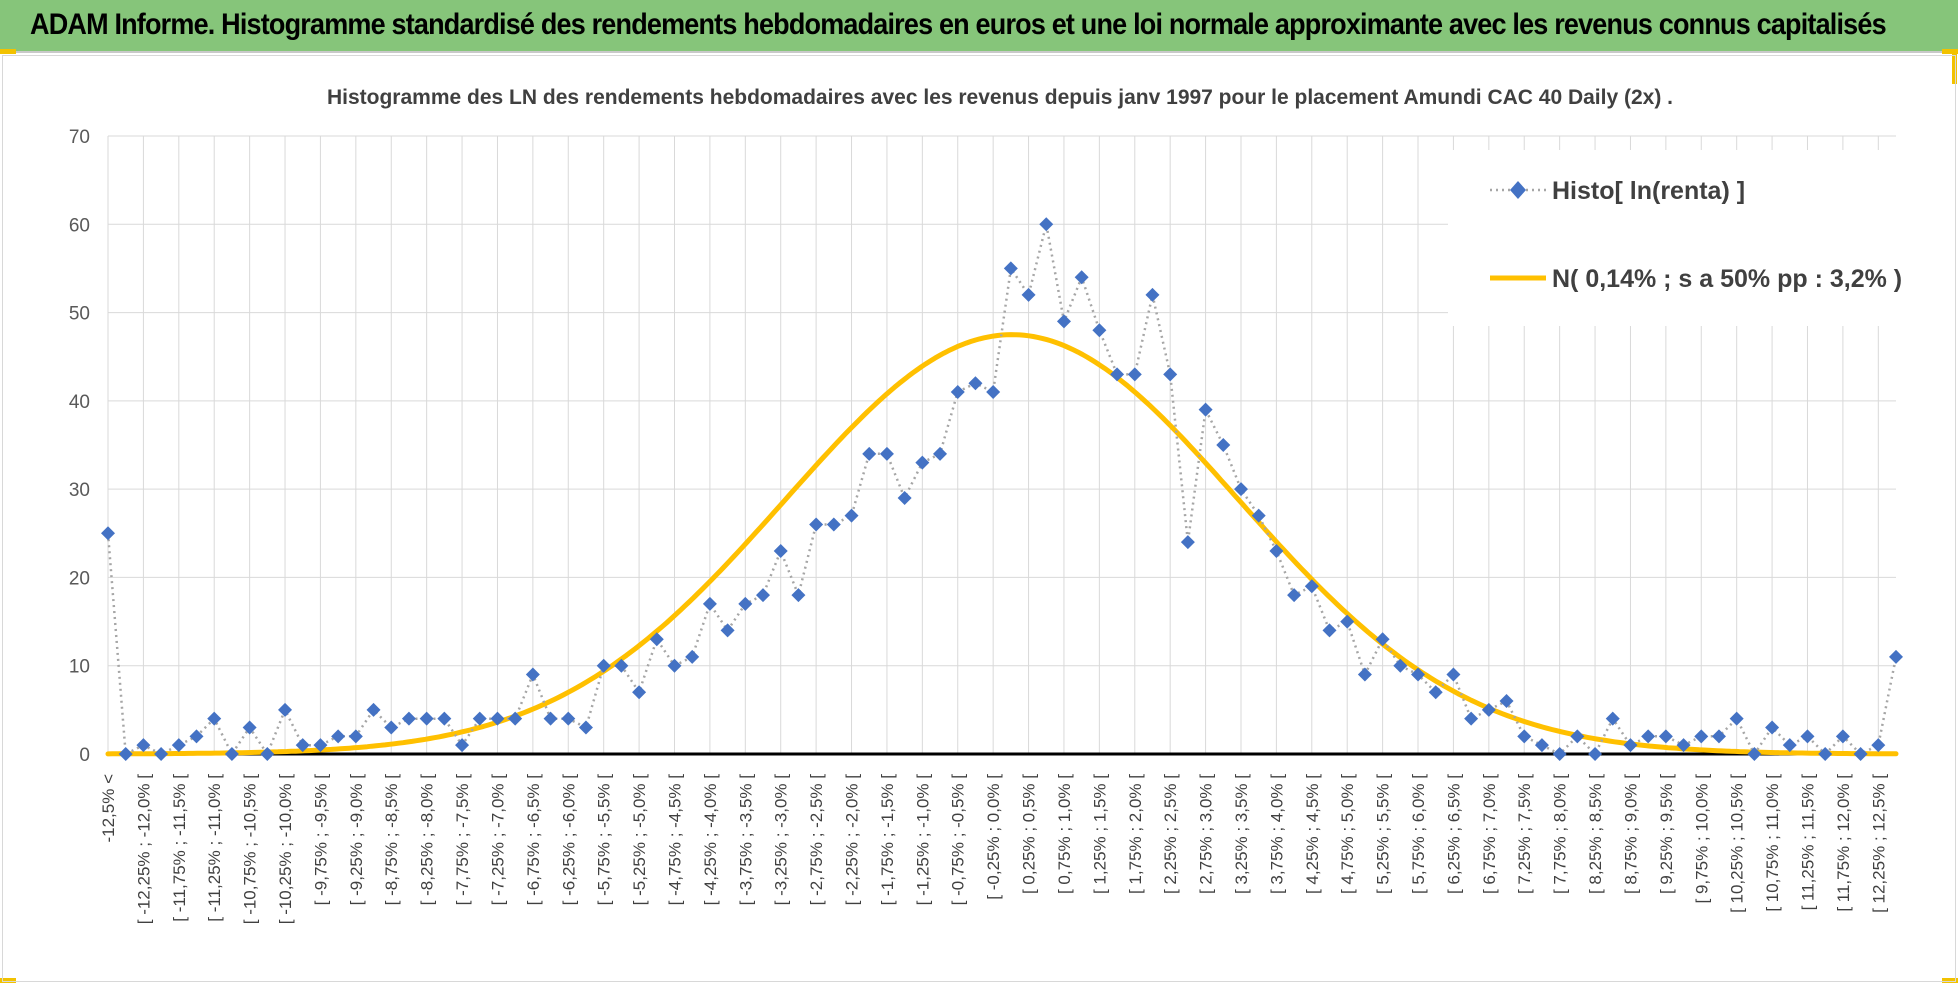  What do you see at coordinates (1648, 191) in the screenshot?
I see `legend-histo-label: Histo[ ln(renta) ]` at bounding box center [1648, 191].